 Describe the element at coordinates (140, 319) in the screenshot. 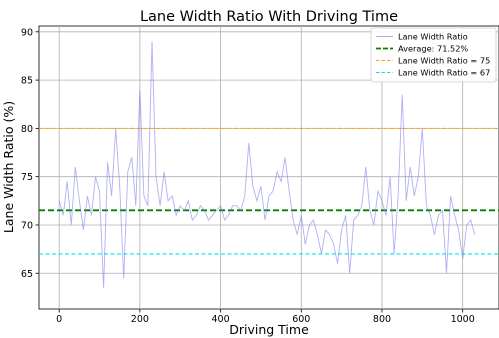

I see `x-tick-label: 200` at that location.